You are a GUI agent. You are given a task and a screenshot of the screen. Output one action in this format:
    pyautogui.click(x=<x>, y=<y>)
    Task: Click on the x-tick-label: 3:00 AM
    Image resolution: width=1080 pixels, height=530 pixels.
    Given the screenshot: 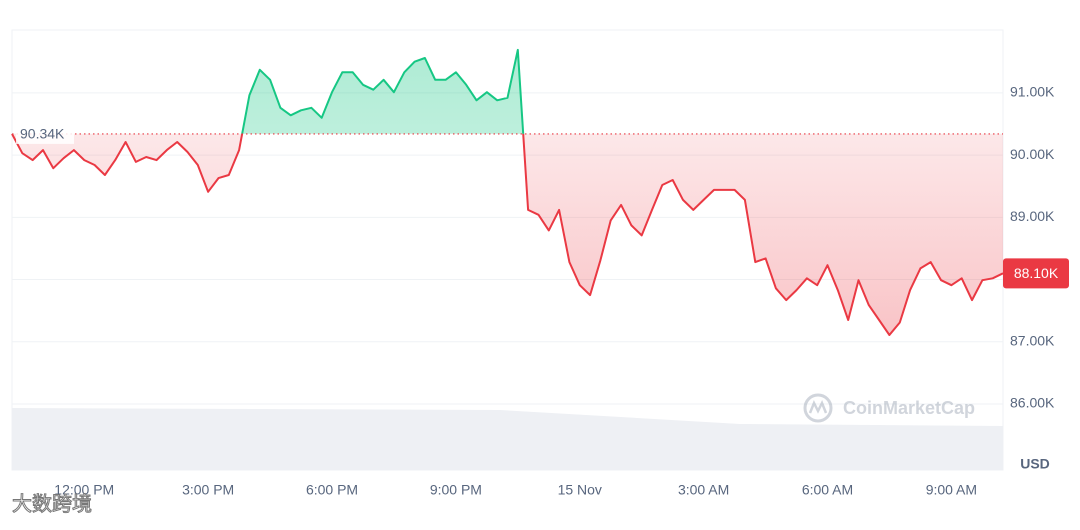 What is the action you would take?
    pyautogui.click(x=703, y=490)
    